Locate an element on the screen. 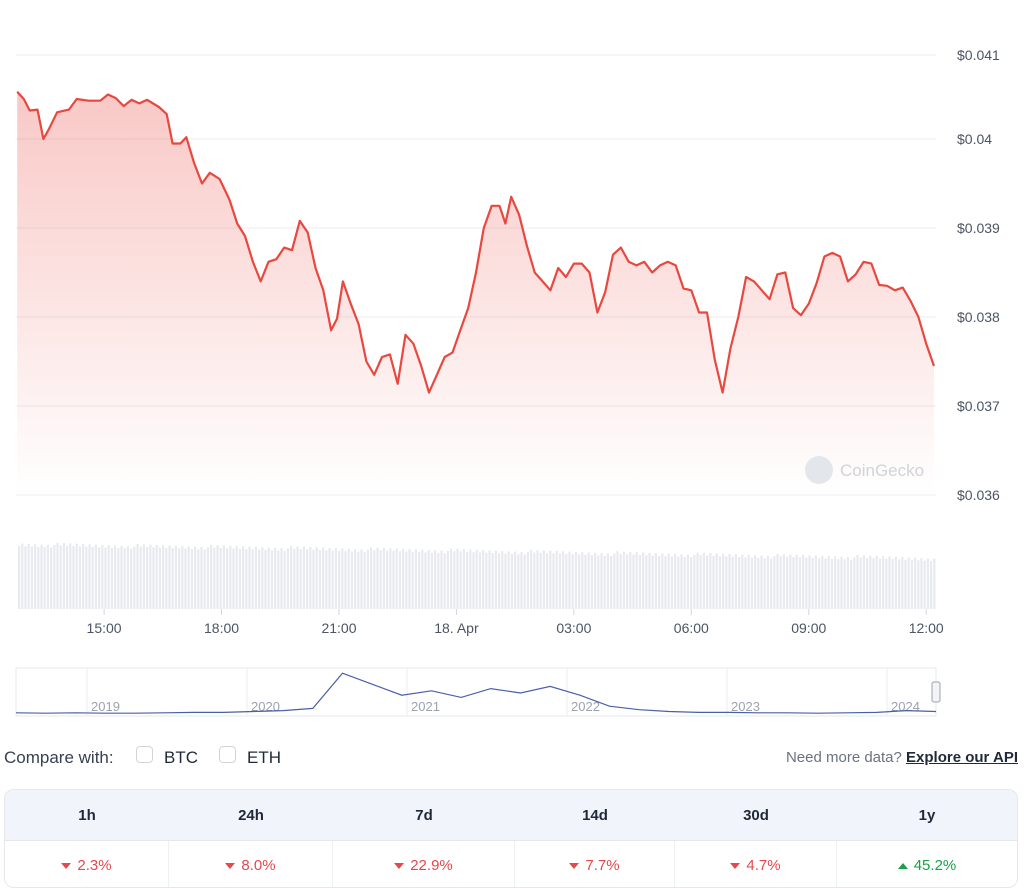 The height and width of the screenshot is (888, 1024). navigator-handle is located at coordinates (936, 692).